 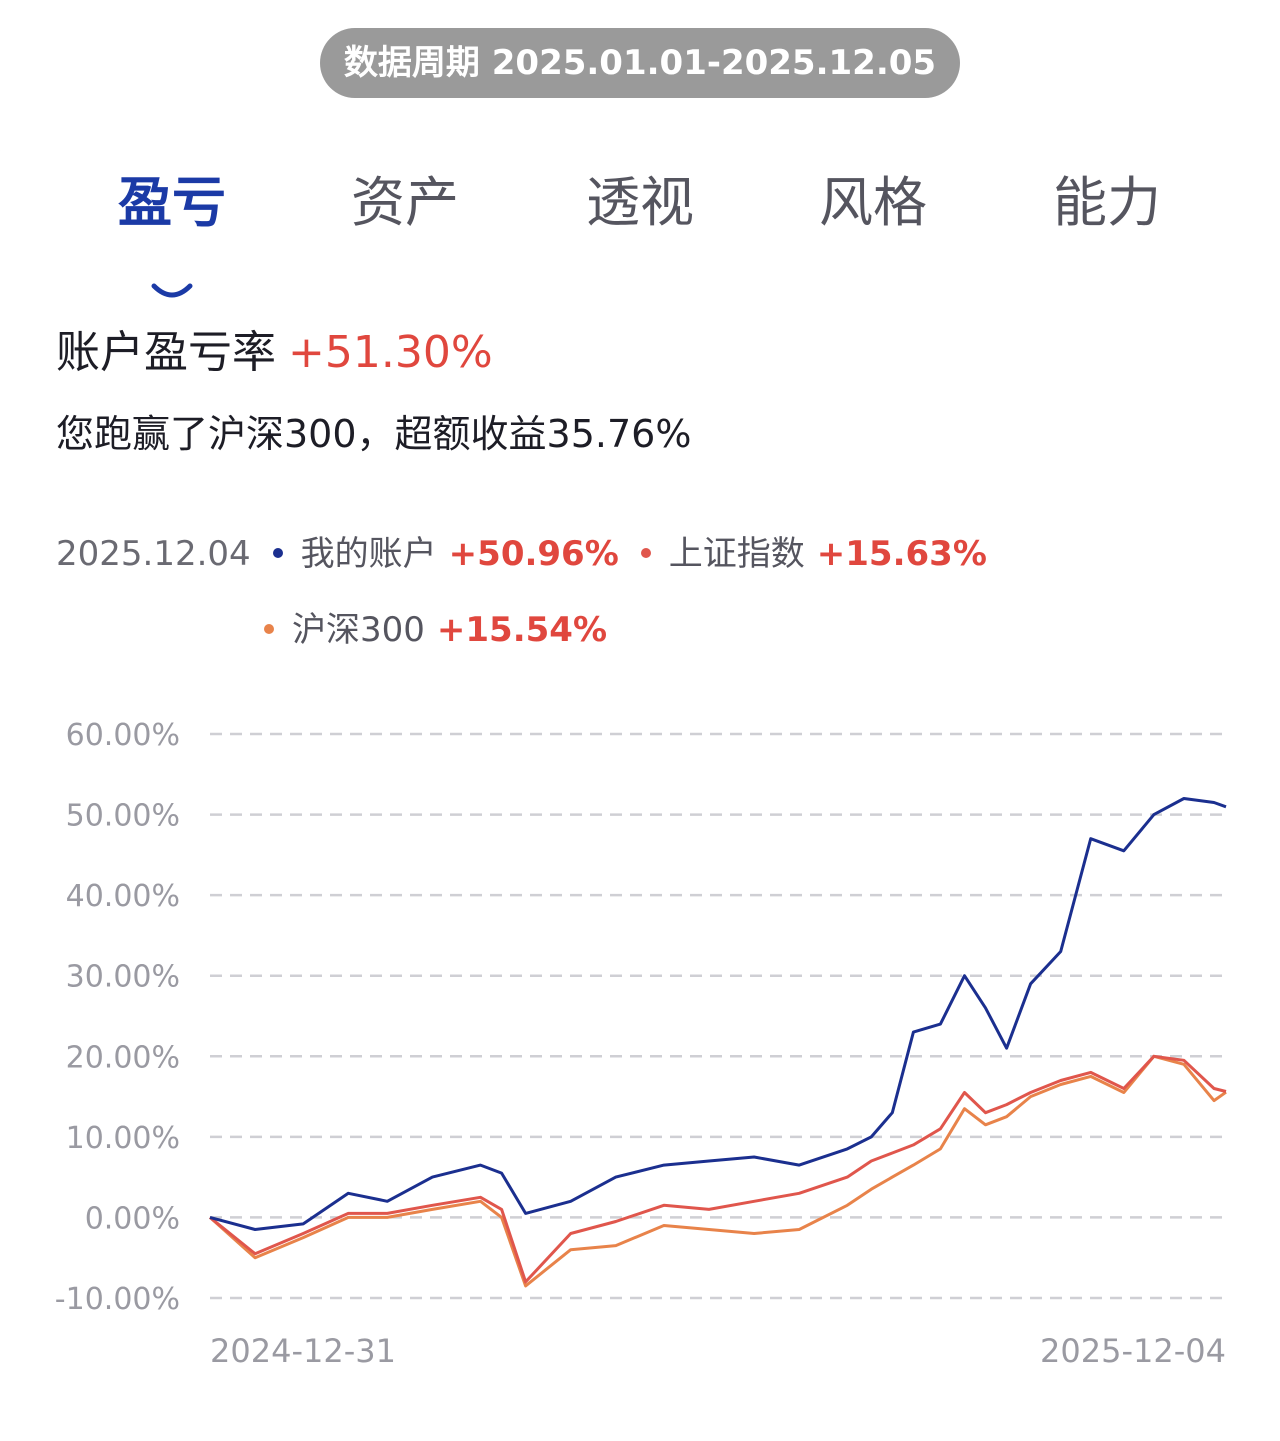 I want to click on tab-bar: 盈亏 资产 透视 风格 能力, so click(x=640, y=233).